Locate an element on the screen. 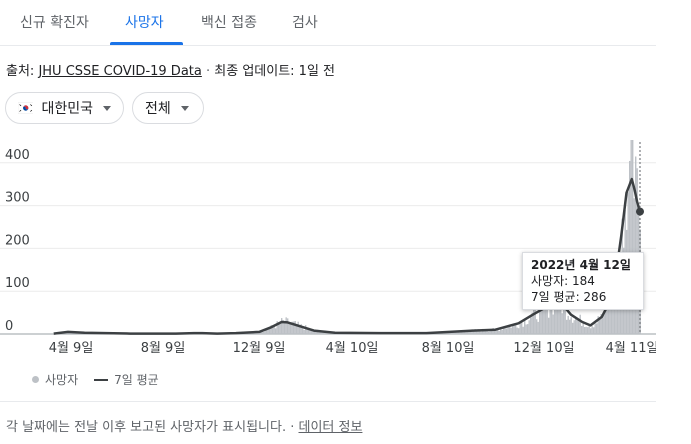 The image size is (691, 444). chart-legend: 사망자 7일 평균 is located at coordinates (95, 379).